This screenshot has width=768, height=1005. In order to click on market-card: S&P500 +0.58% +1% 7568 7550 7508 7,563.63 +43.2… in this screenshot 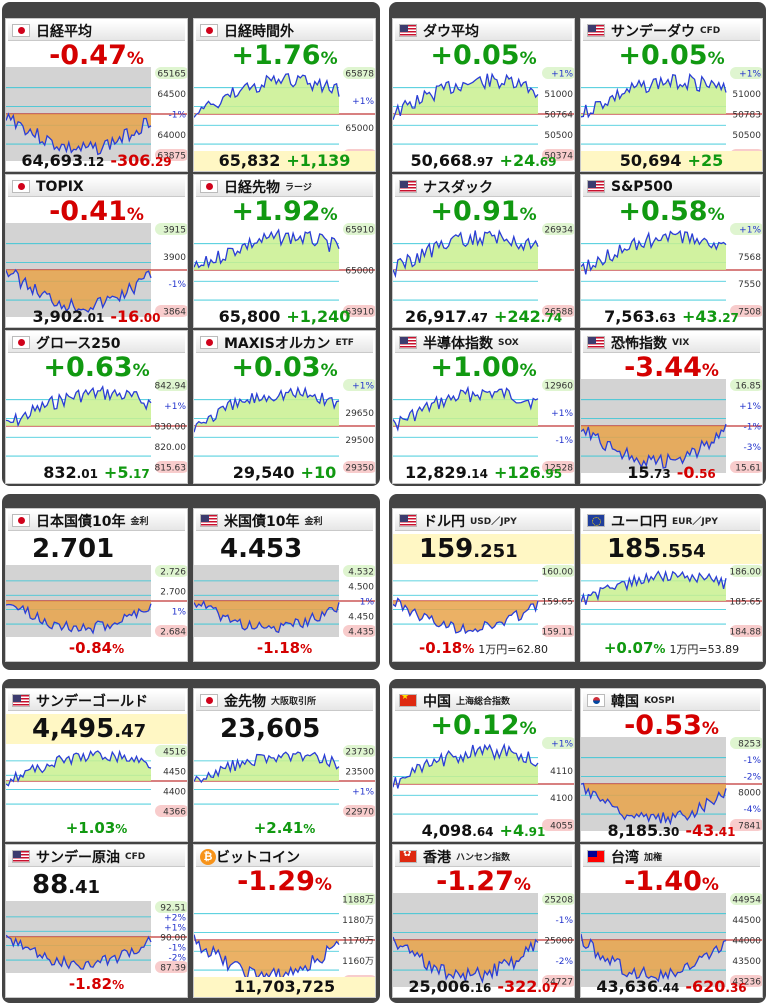, I will do `click(671, 251)`.